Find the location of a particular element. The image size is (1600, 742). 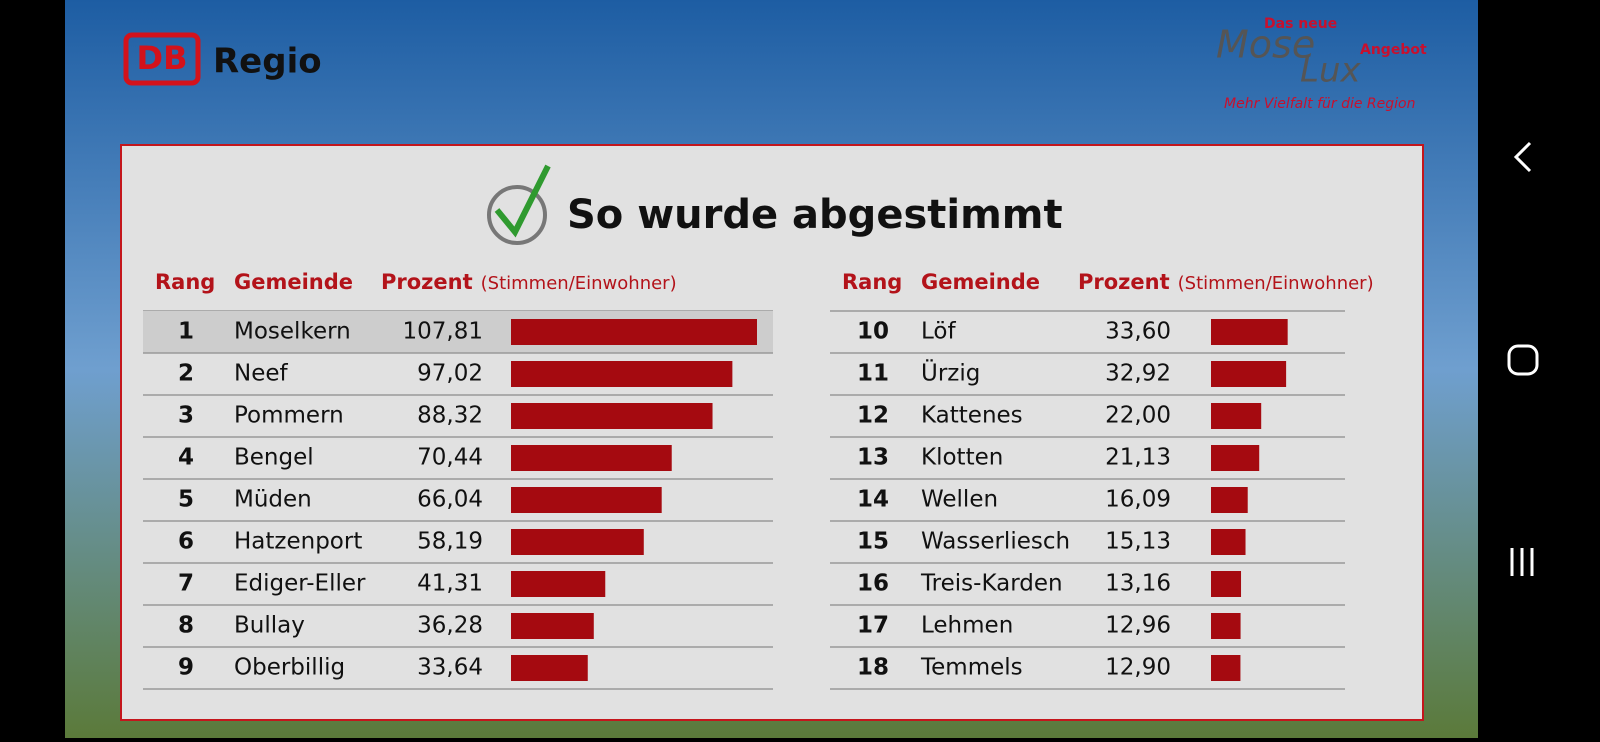

name: Klotten is located at coordinates (962, 458).